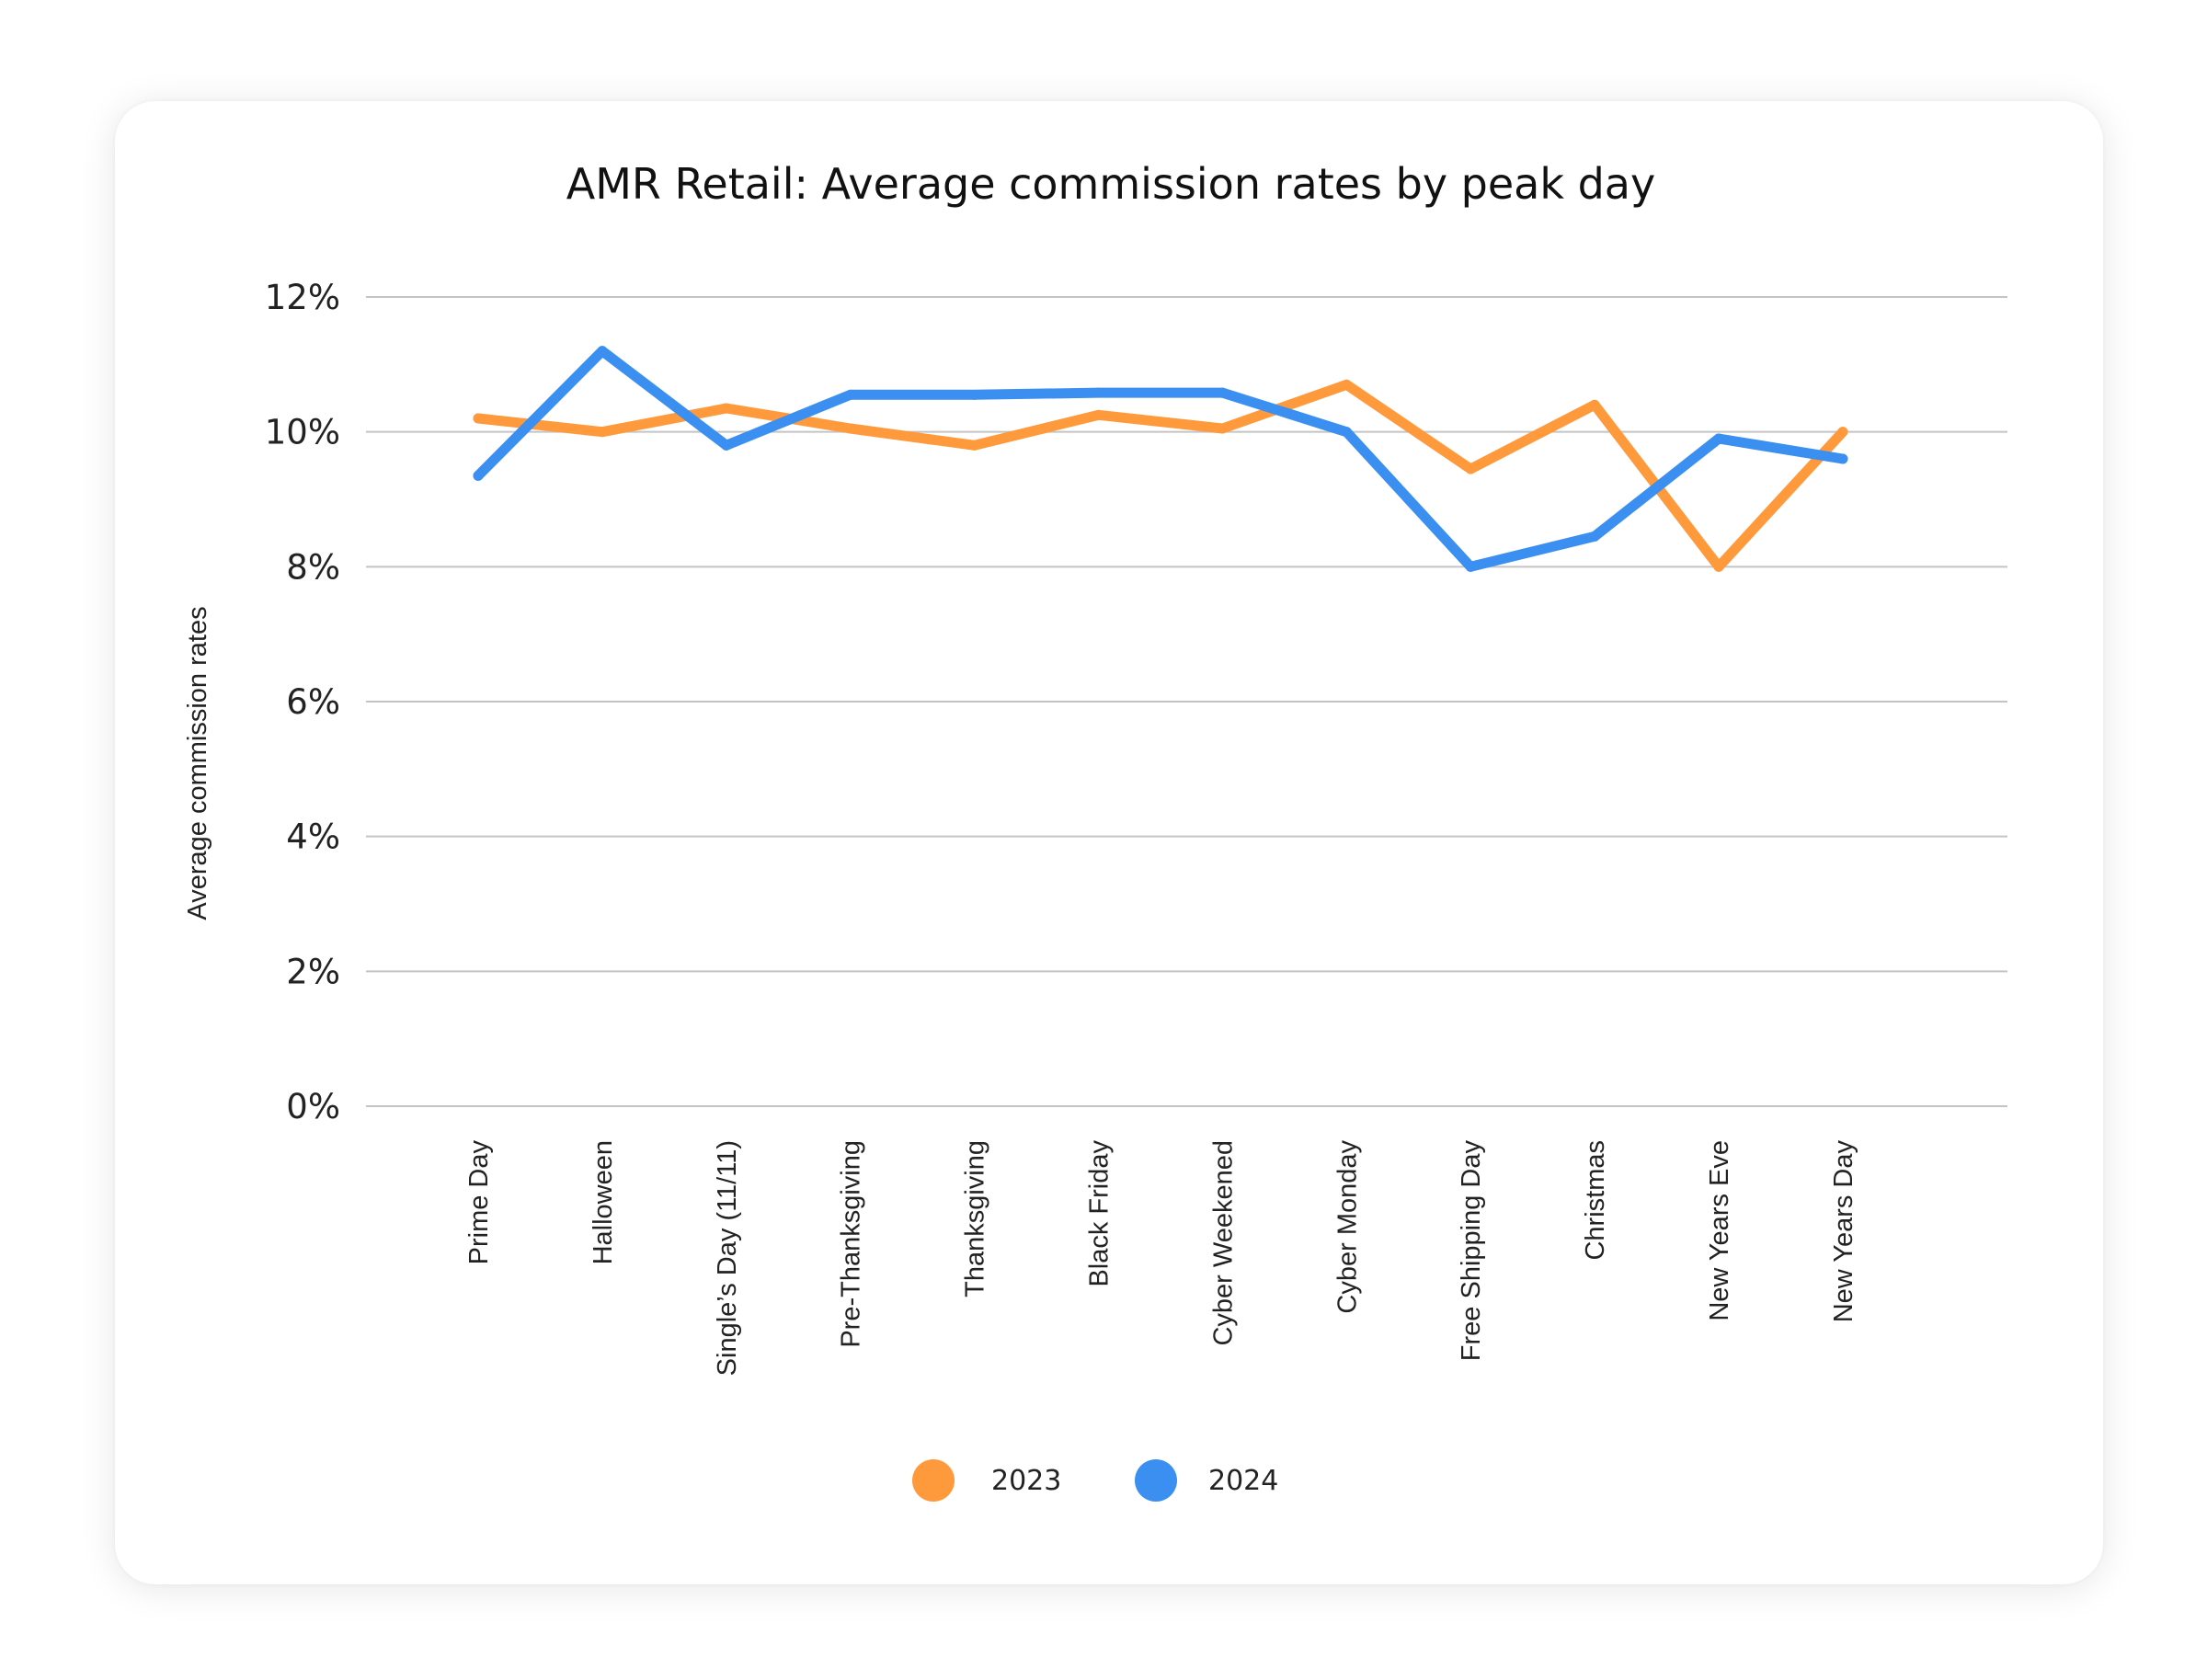 This screenshot has width=2207, height=1680. What do you see at coordinates (727, 1258) in the screenshot?
I see `x-tick-label: Single’s Day (11/11)` at bounding box center [727, 1258].